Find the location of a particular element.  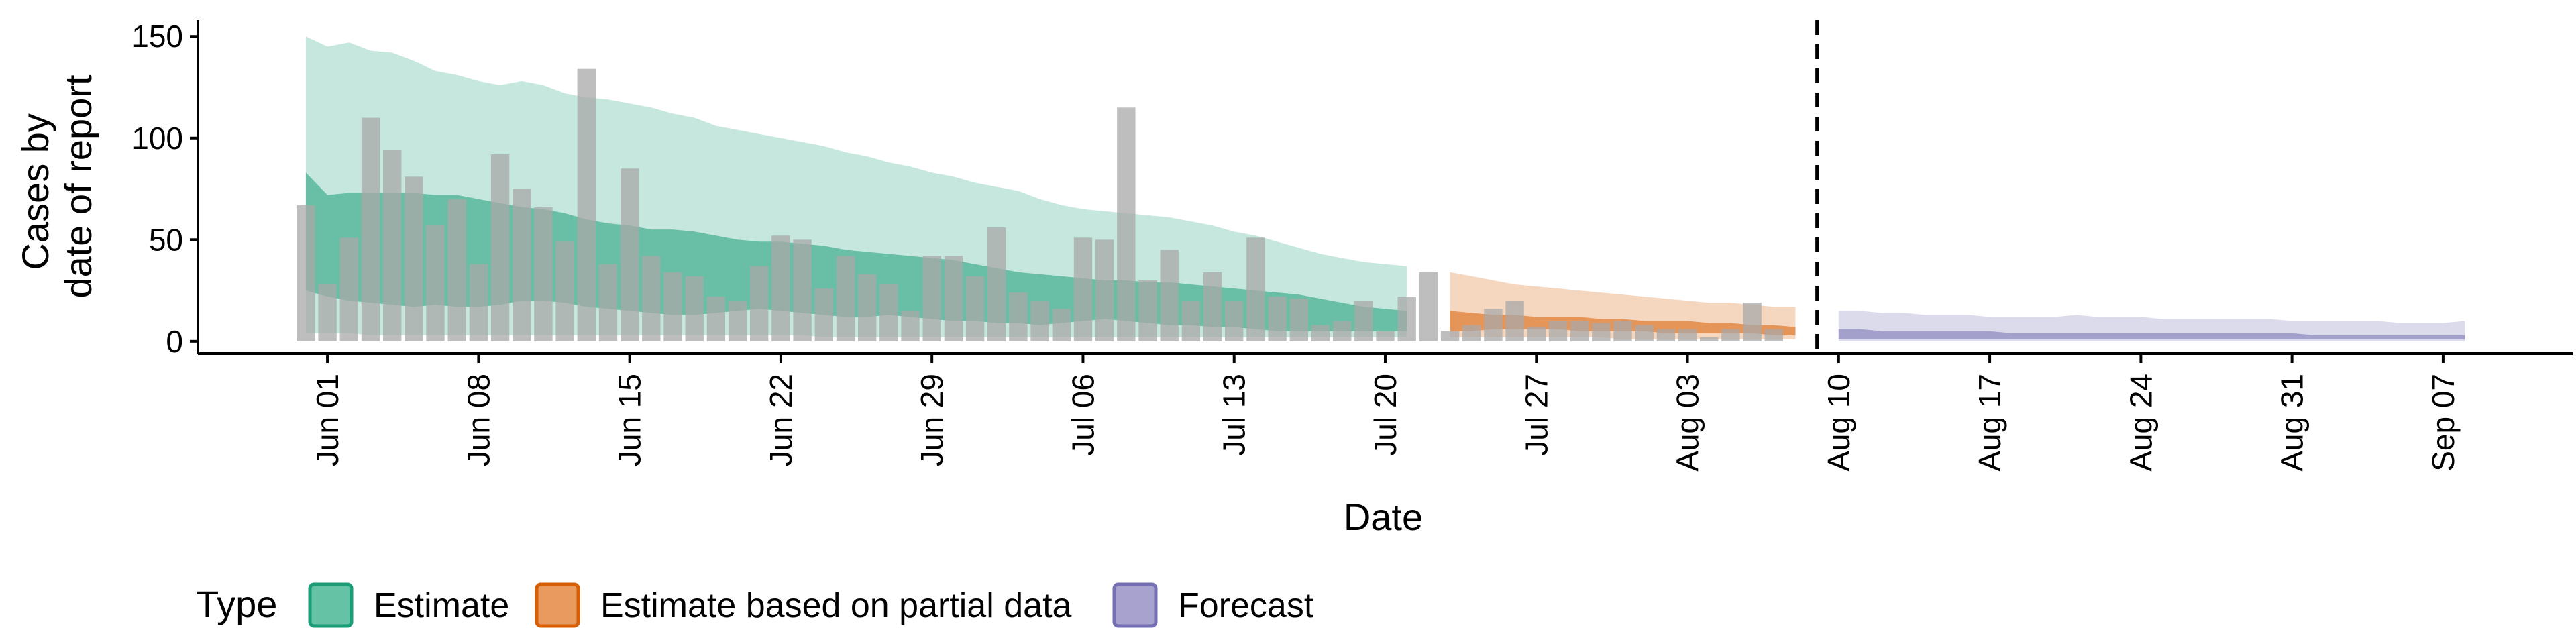

x-tick-label: Jun 01 is located at coordinates (327, 420).